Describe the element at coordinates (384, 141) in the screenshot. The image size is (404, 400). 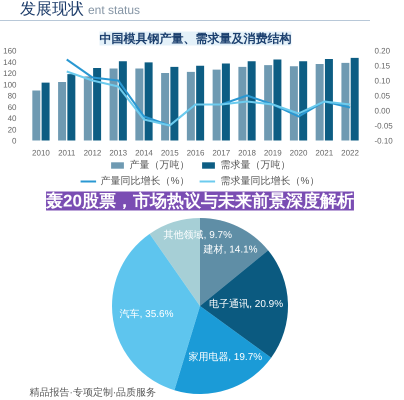
I see `y2-tick-label: -0.10` at that location.